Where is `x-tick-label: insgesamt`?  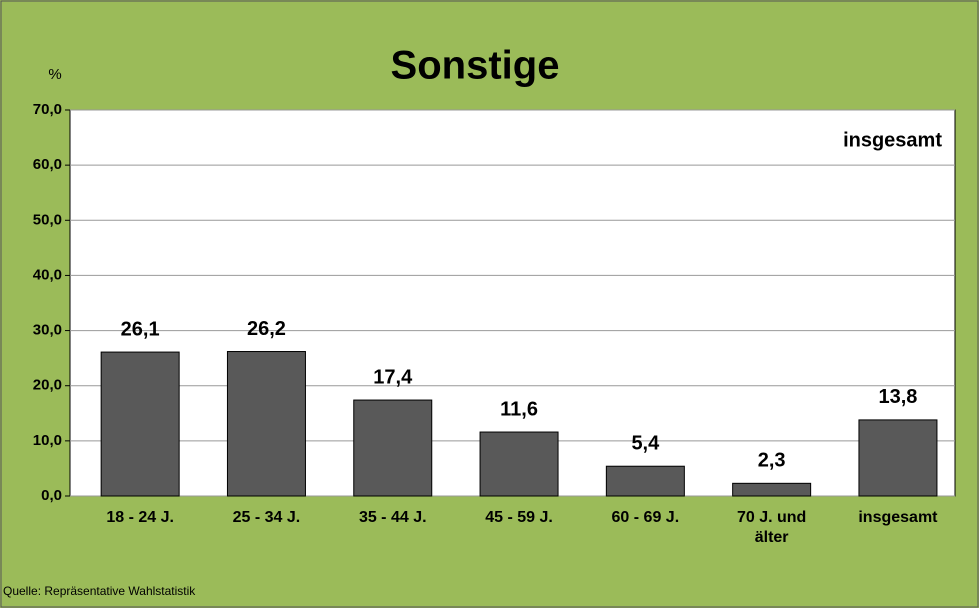
x-tick-label: insgesamt is located at coordinates (898, 517).